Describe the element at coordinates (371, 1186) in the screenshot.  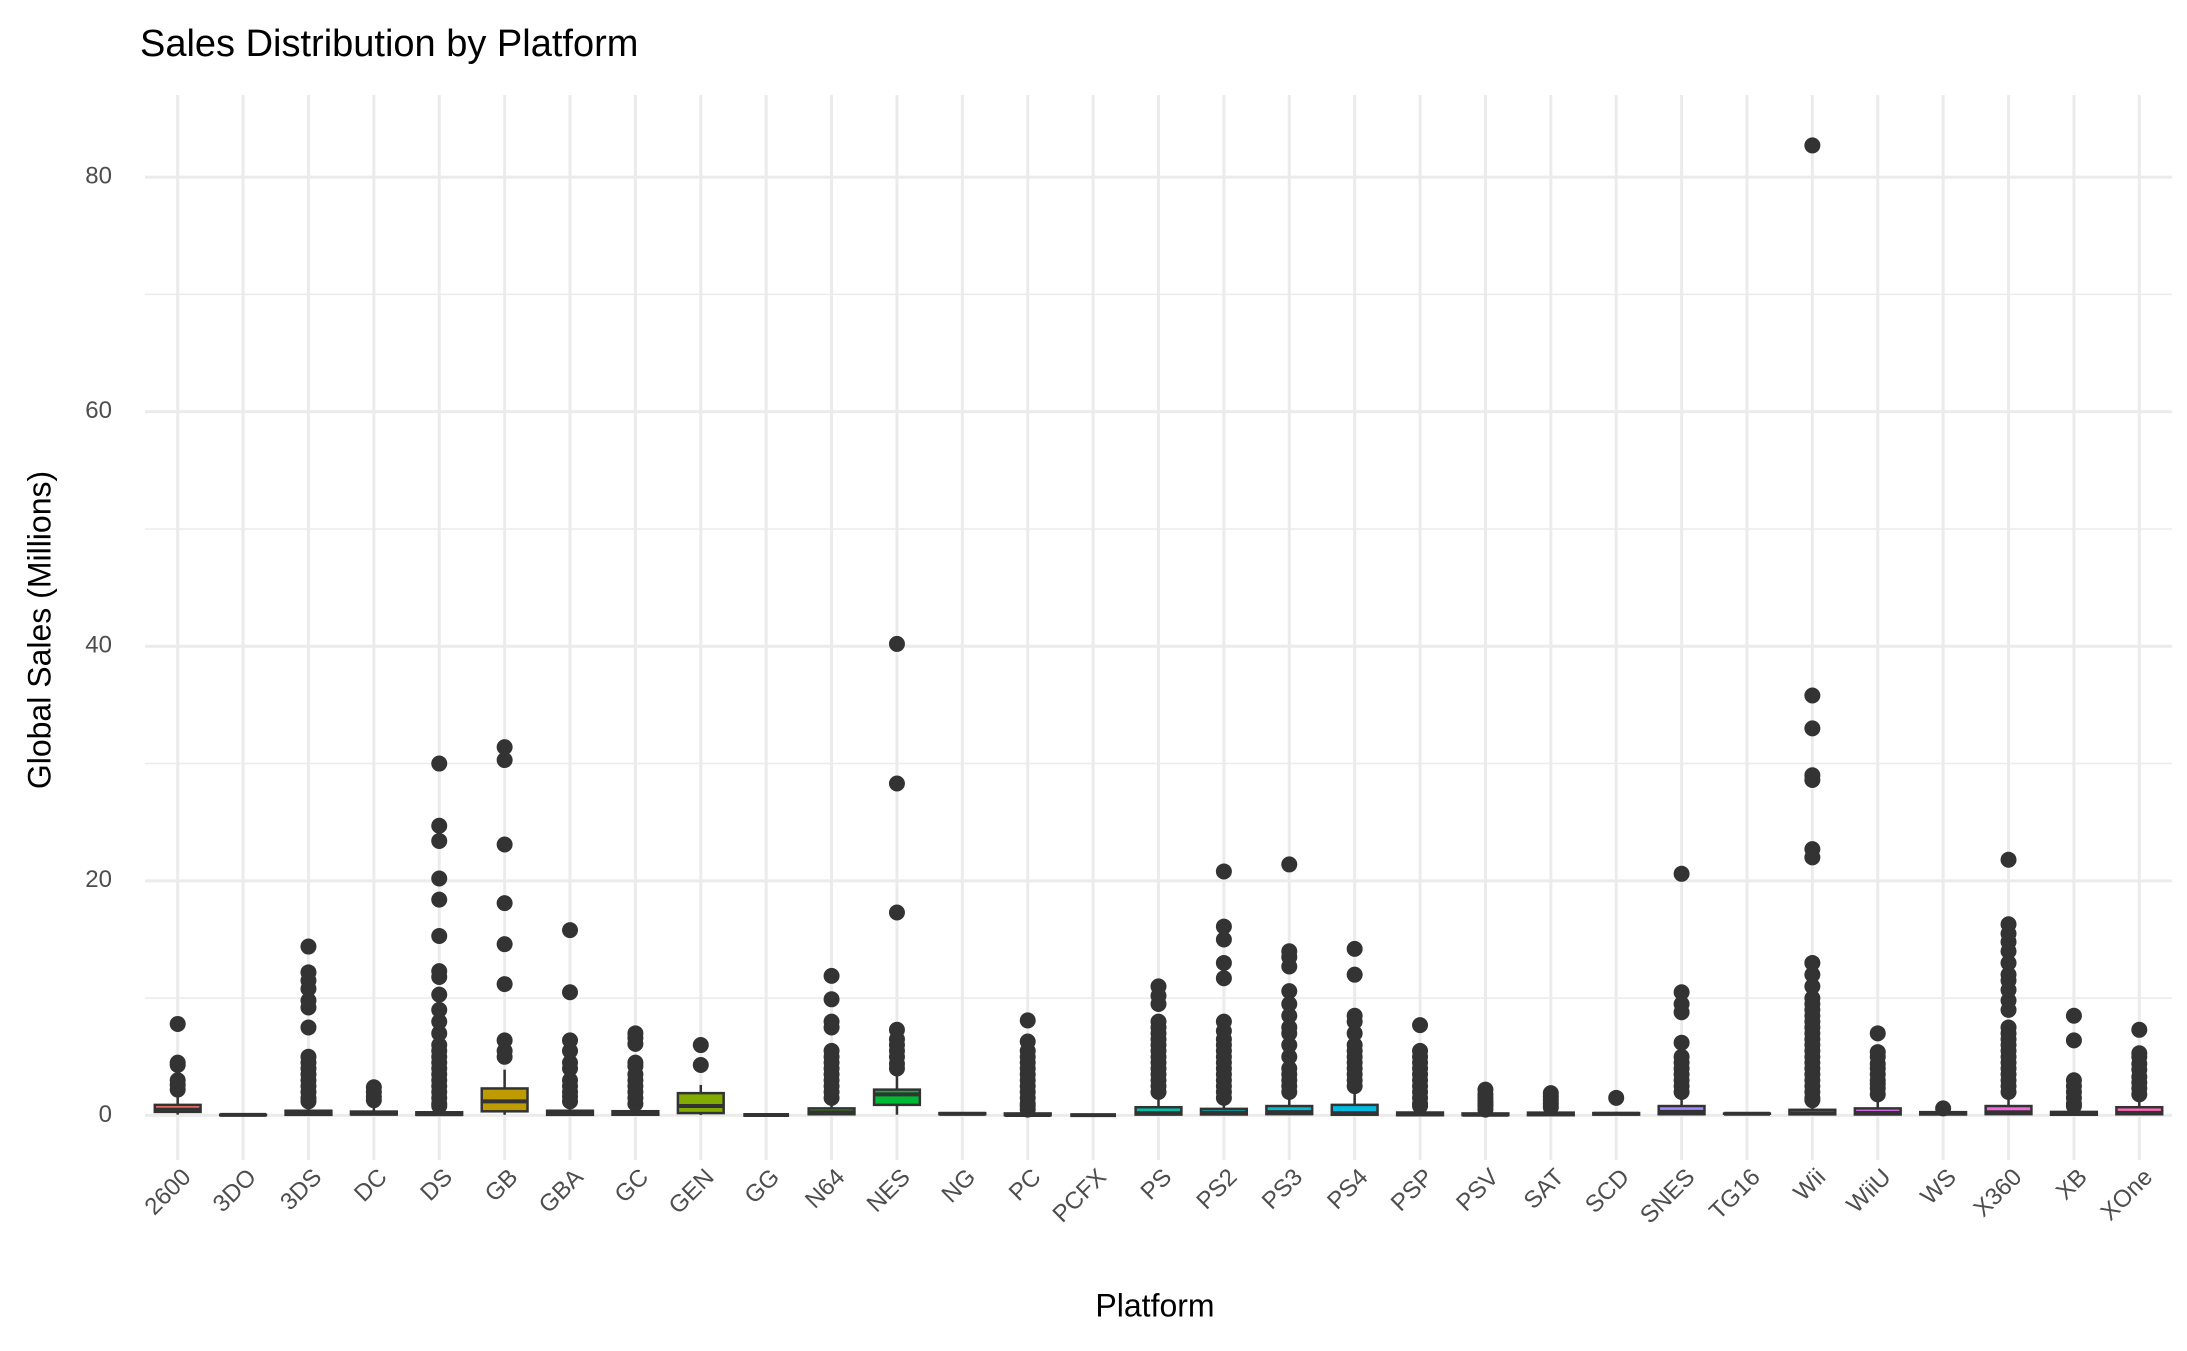
I see `x-tick-label: DC` at that location.